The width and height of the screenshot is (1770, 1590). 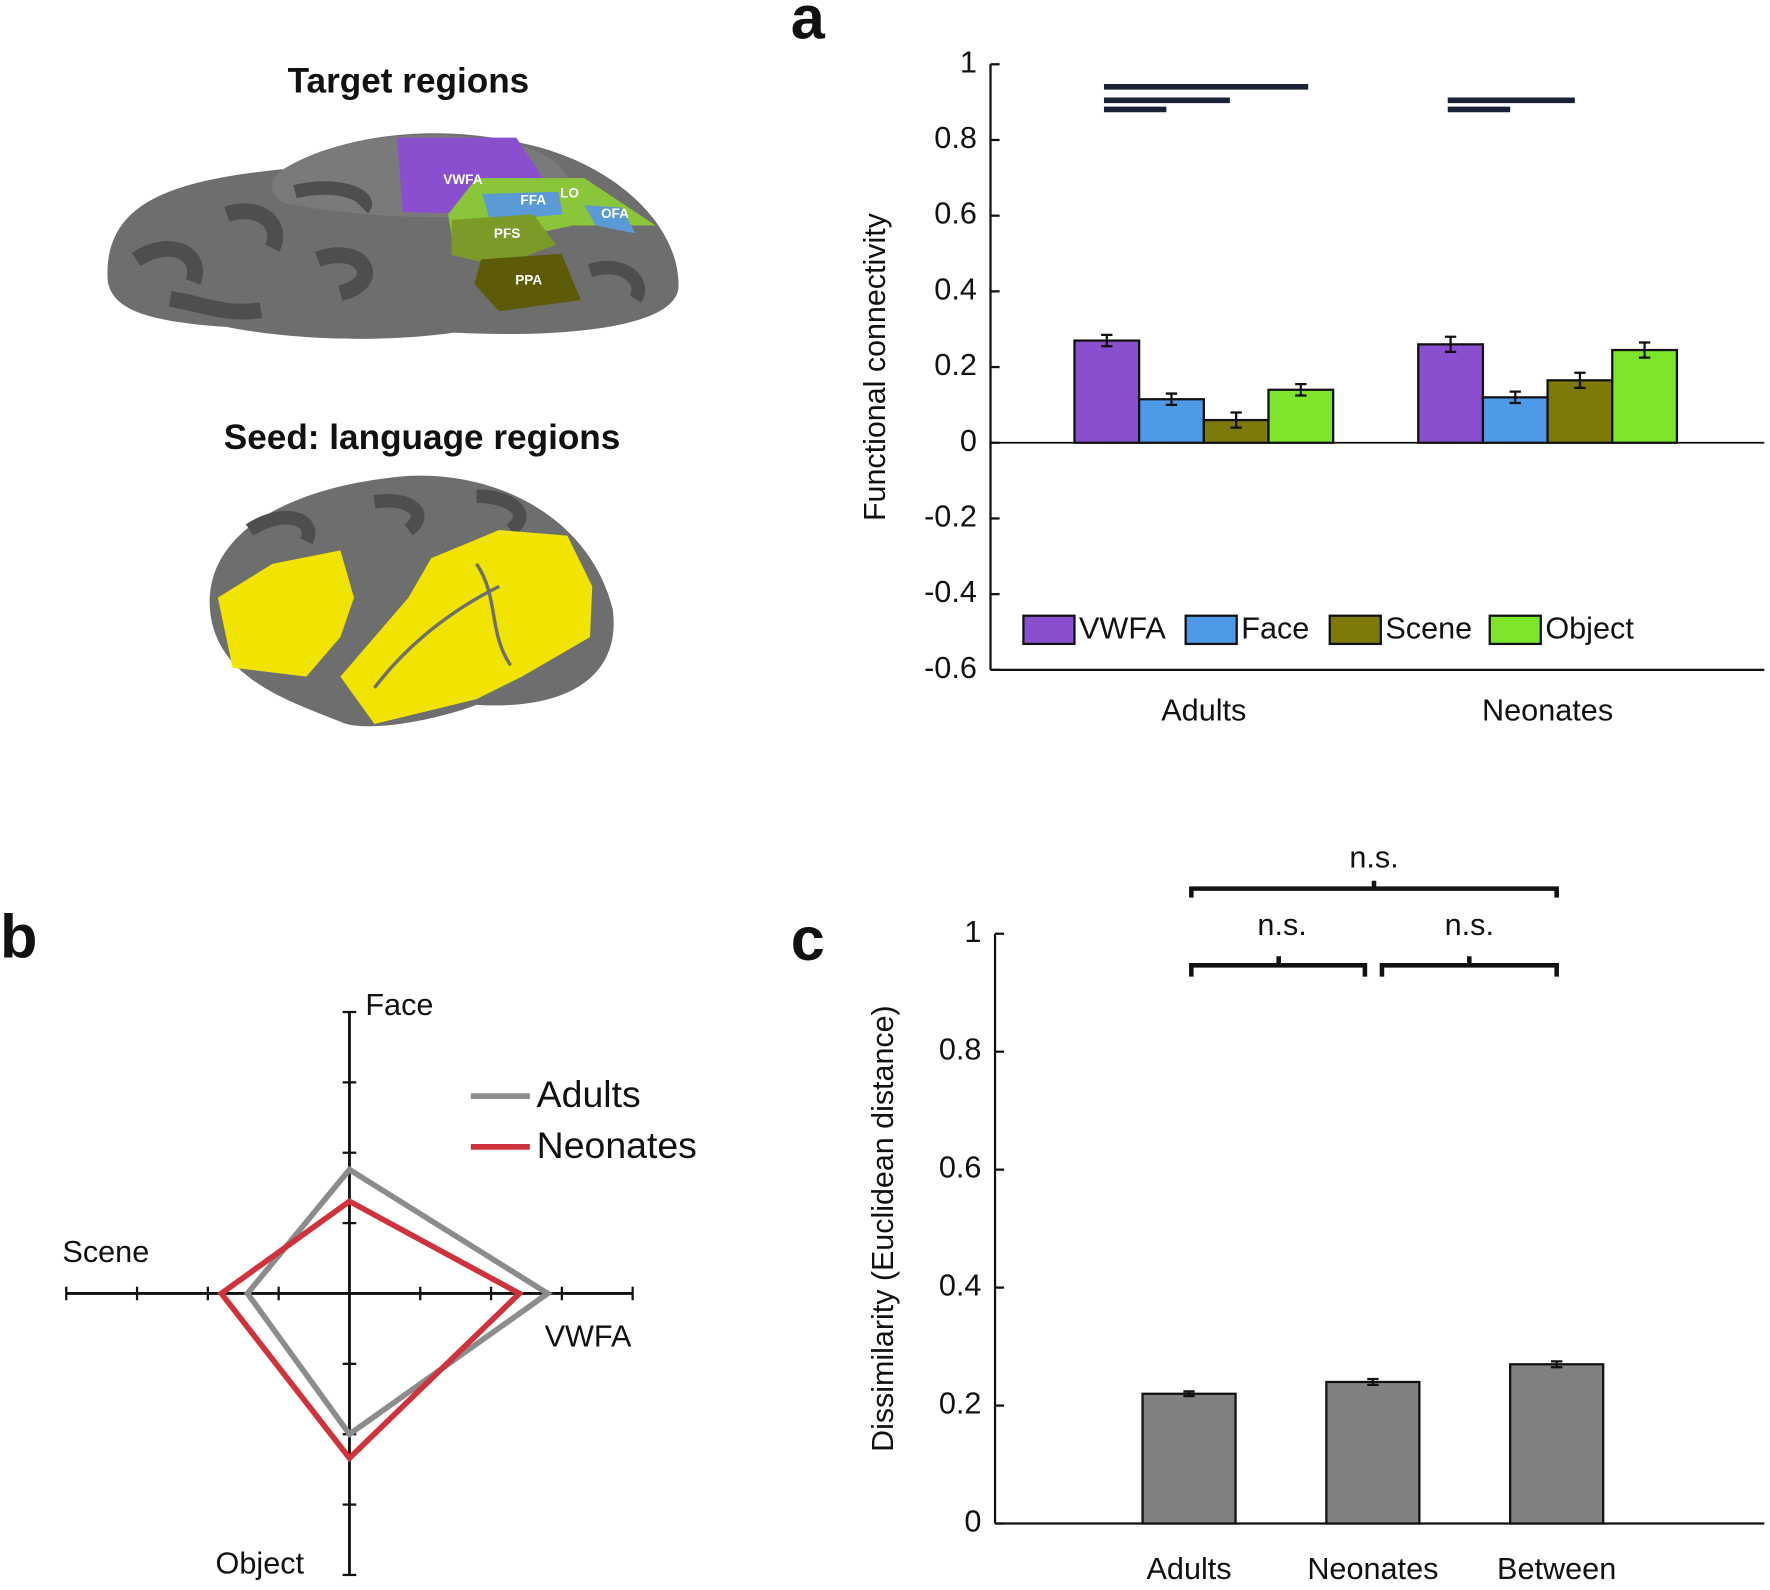 What do you see at coordinates (507, 233) in the screenshot?
I see `region-label: PFS` at bounding box center [507, 233].